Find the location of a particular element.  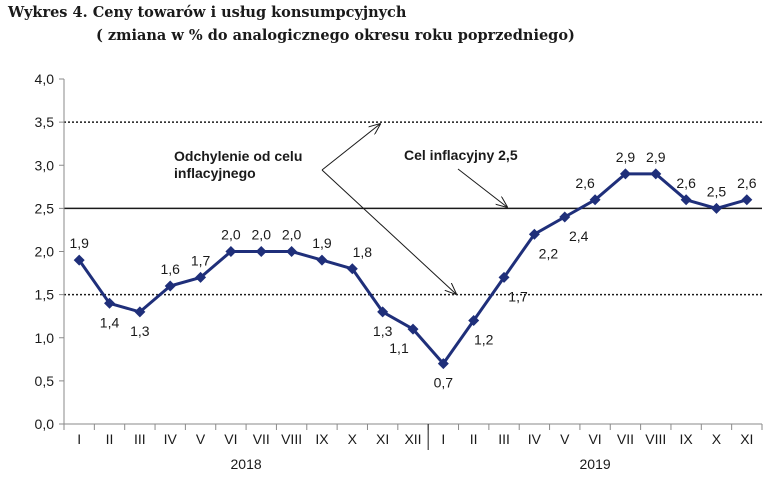

x-tick-label: XII is located at coordinates (412, 439).